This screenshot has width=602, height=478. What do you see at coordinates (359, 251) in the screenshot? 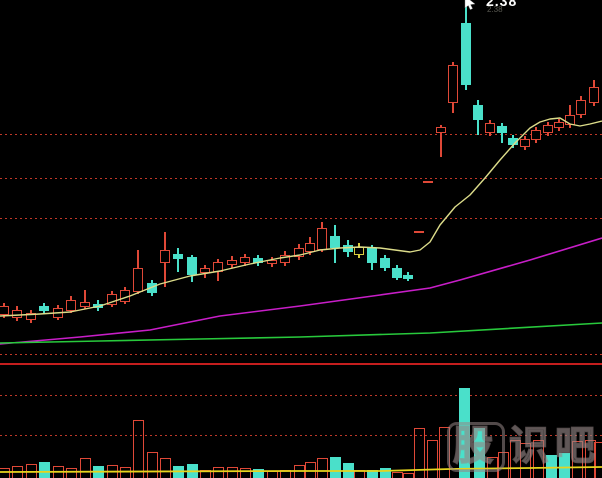
I see `candle-highlight` at bounding box center [359, 251].